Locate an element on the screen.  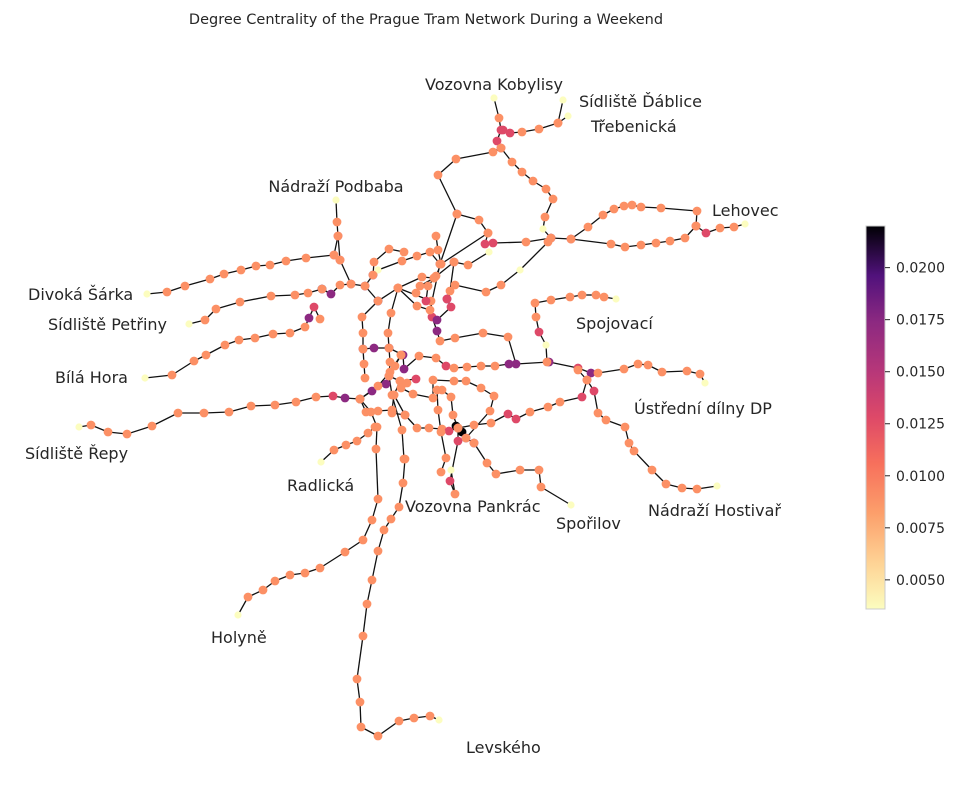
label-bila-hora: Bílá Hora is located at coordinates (91, 377).